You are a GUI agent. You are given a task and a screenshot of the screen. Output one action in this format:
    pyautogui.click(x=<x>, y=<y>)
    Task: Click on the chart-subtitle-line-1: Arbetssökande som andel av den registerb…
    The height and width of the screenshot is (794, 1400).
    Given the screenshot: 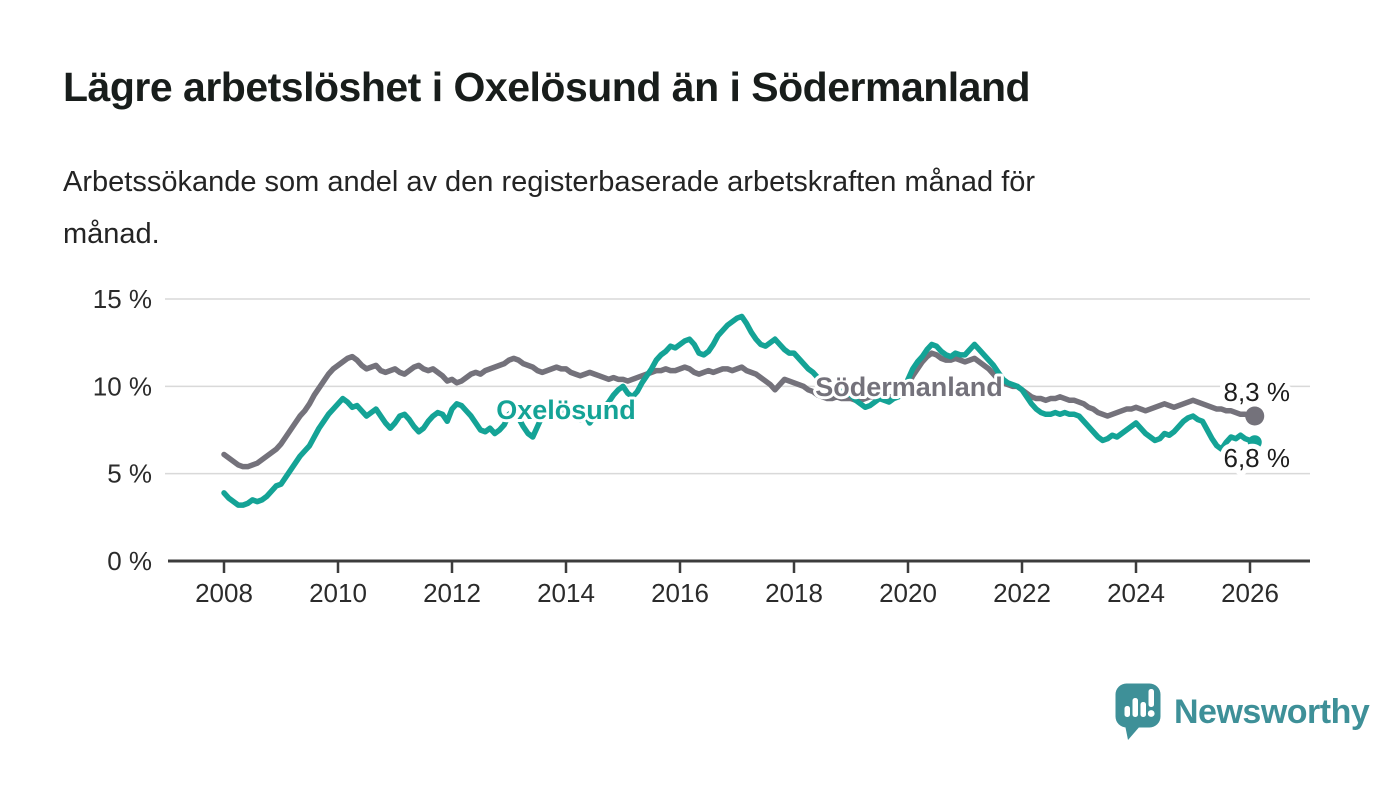 What is the action you would take?
    pyautogui.click(x=549, y=182)
    